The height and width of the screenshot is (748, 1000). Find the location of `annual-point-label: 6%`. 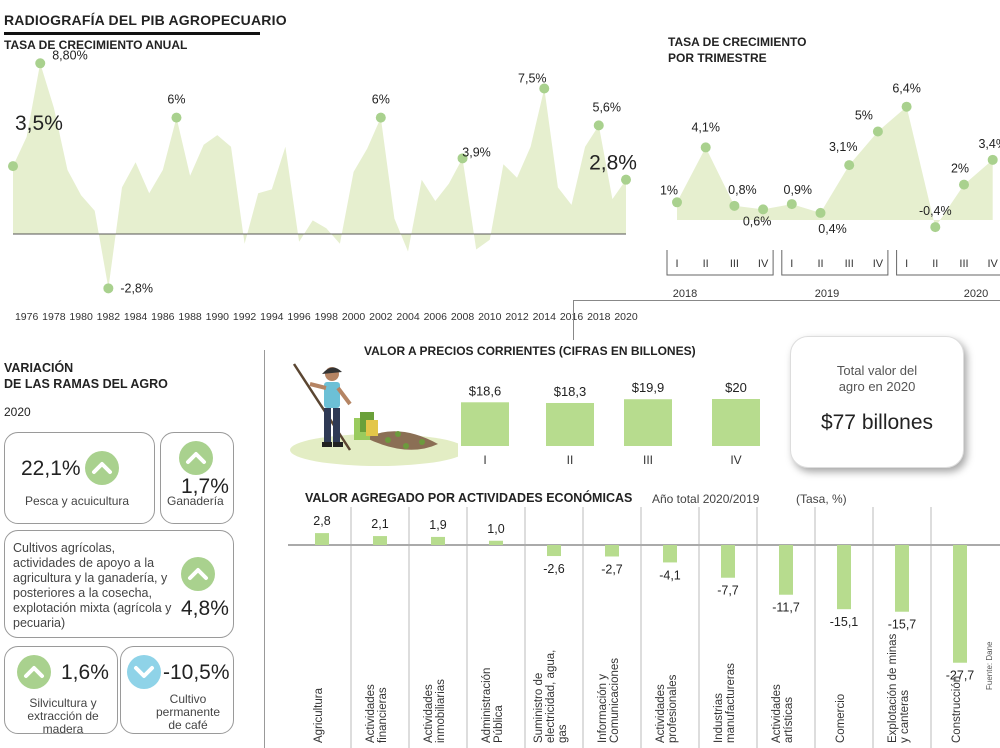

annual-point-label: 6% is located at coordinates (176, 100).